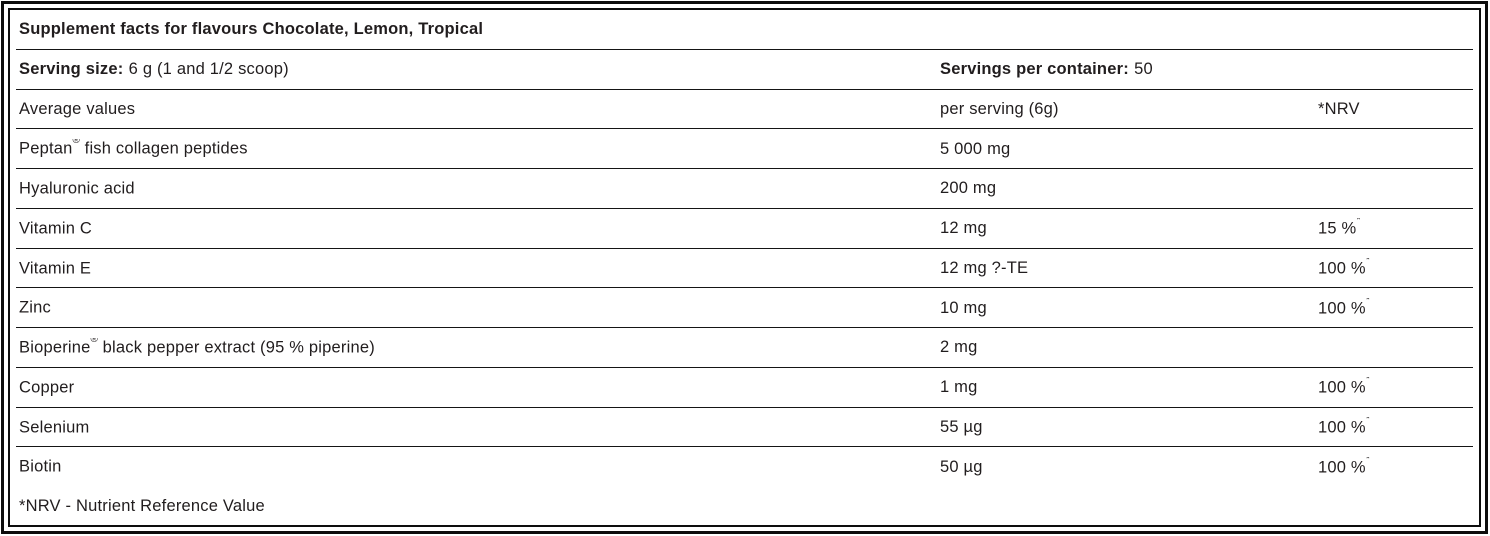 The width and height of the screenshot is (1490, 536). What do you see at coordinates (968, 188) in the screenshot?
I see `amount-cell: 200 mg` at bounding box center [968, 188].